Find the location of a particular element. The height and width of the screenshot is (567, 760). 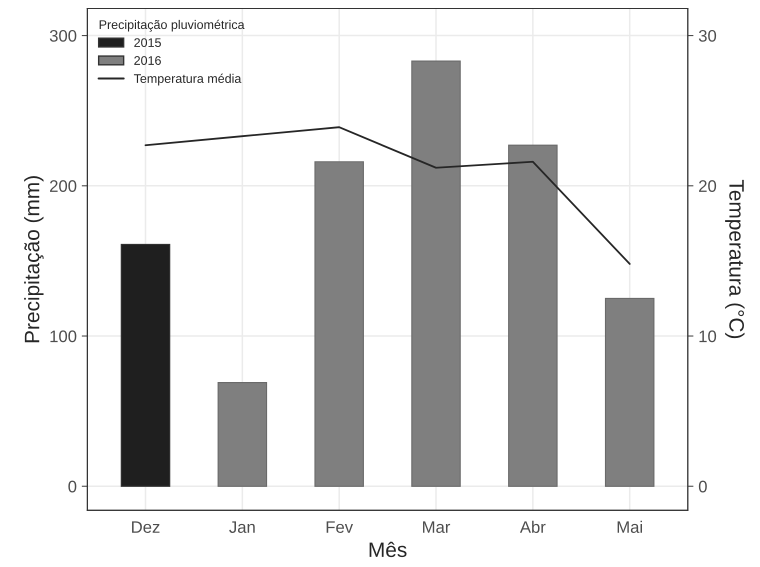

y-tick-label: 0 is located at coordinates (72, 486).